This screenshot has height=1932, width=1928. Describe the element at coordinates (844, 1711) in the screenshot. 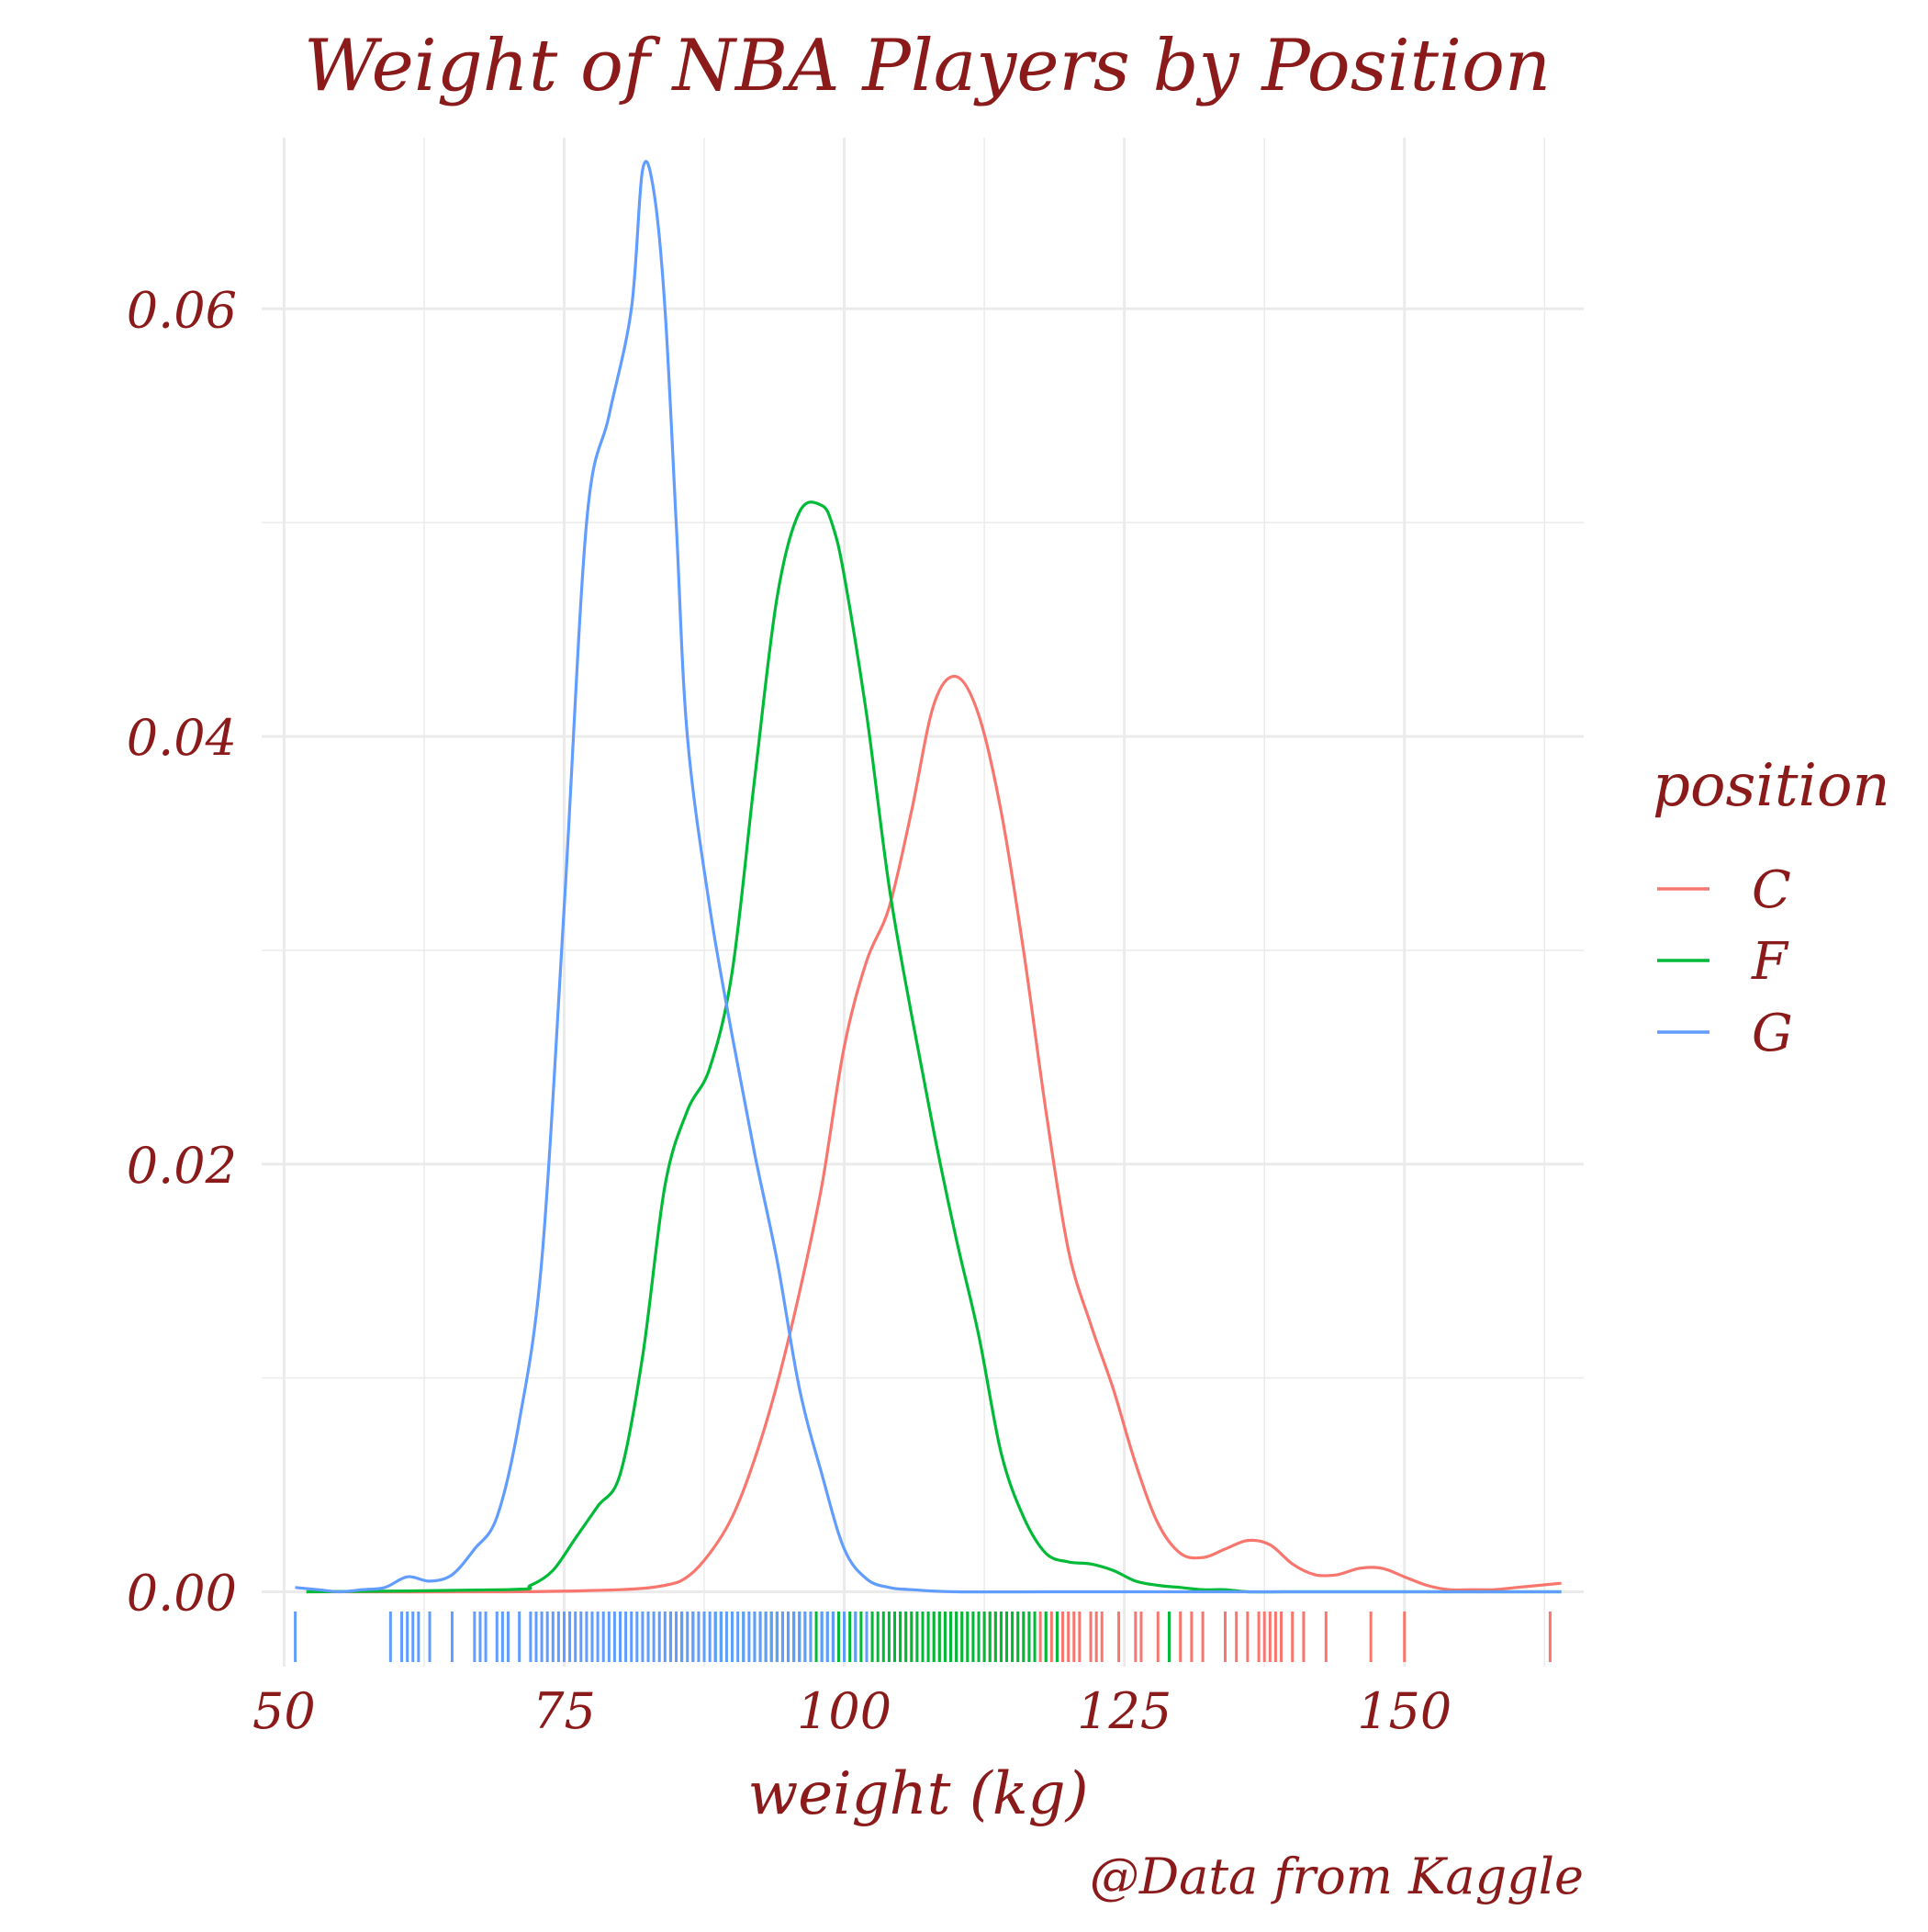

I see `x-tick-label: 100` at that location.